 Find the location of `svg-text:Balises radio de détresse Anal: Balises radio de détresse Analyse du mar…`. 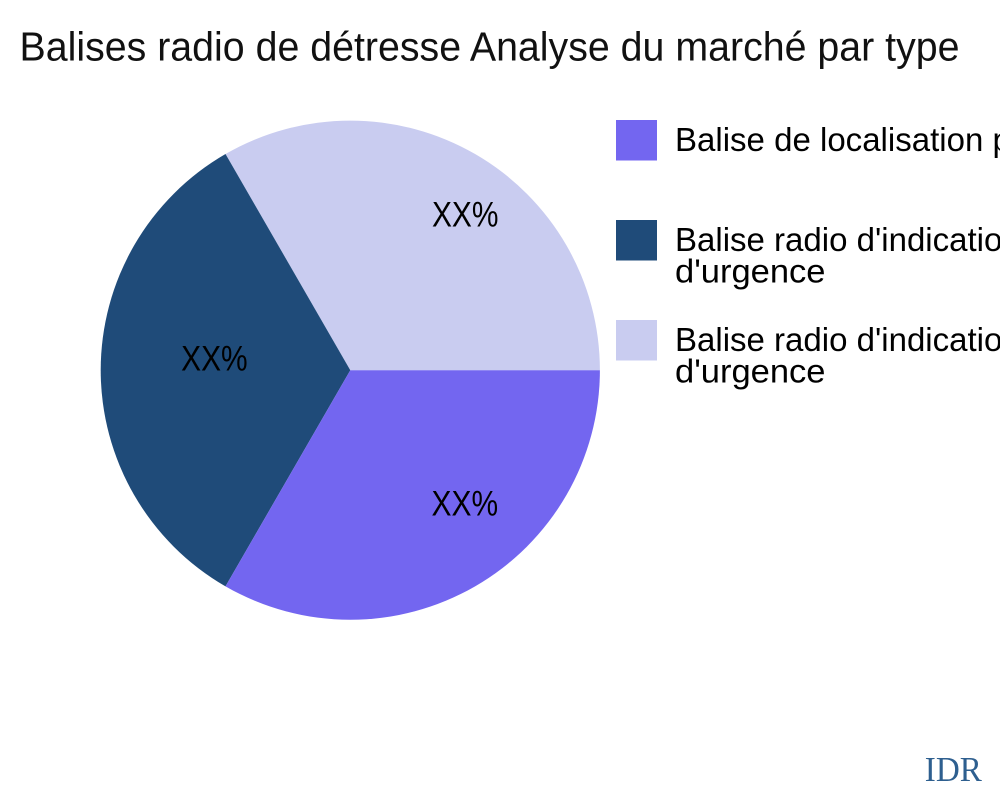

svg-text:Balises radio de détresse Anal: Balises radio de détresse Analyse du mar… is located at coordinates (490, 47).